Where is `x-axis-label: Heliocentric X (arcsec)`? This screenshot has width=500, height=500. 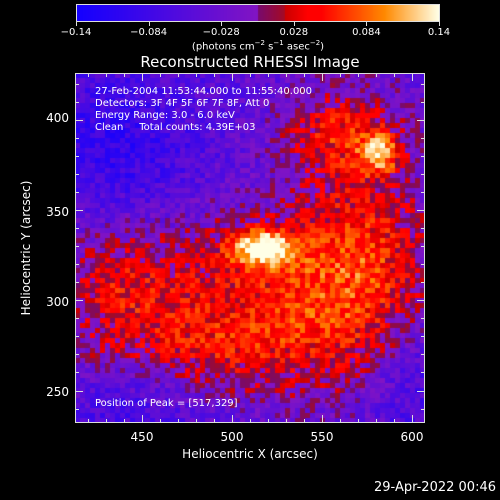
x-axis-label: Heliocentric X (arcsec) is located at coordinates (250, 454).